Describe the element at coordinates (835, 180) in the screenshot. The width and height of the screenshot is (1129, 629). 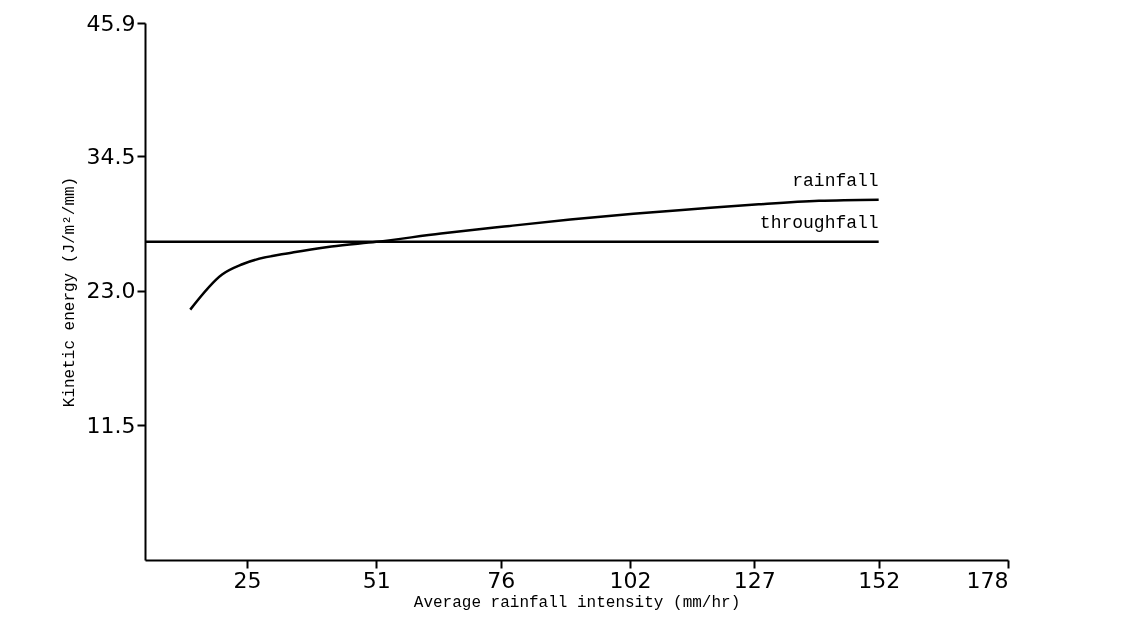
I see `series-label: rainfall` at that location.